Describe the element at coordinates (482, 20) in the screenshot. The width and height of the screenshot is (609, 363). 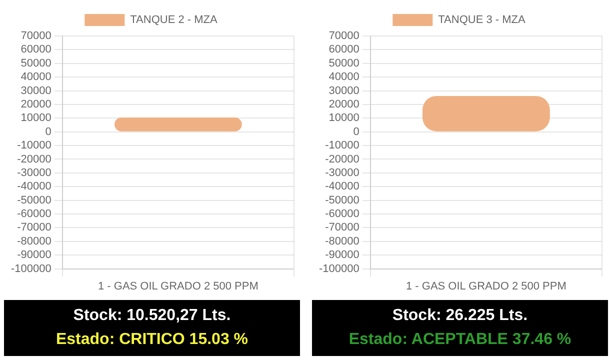
I see `legend-label: TANQUE 3 - MZA` at that location.